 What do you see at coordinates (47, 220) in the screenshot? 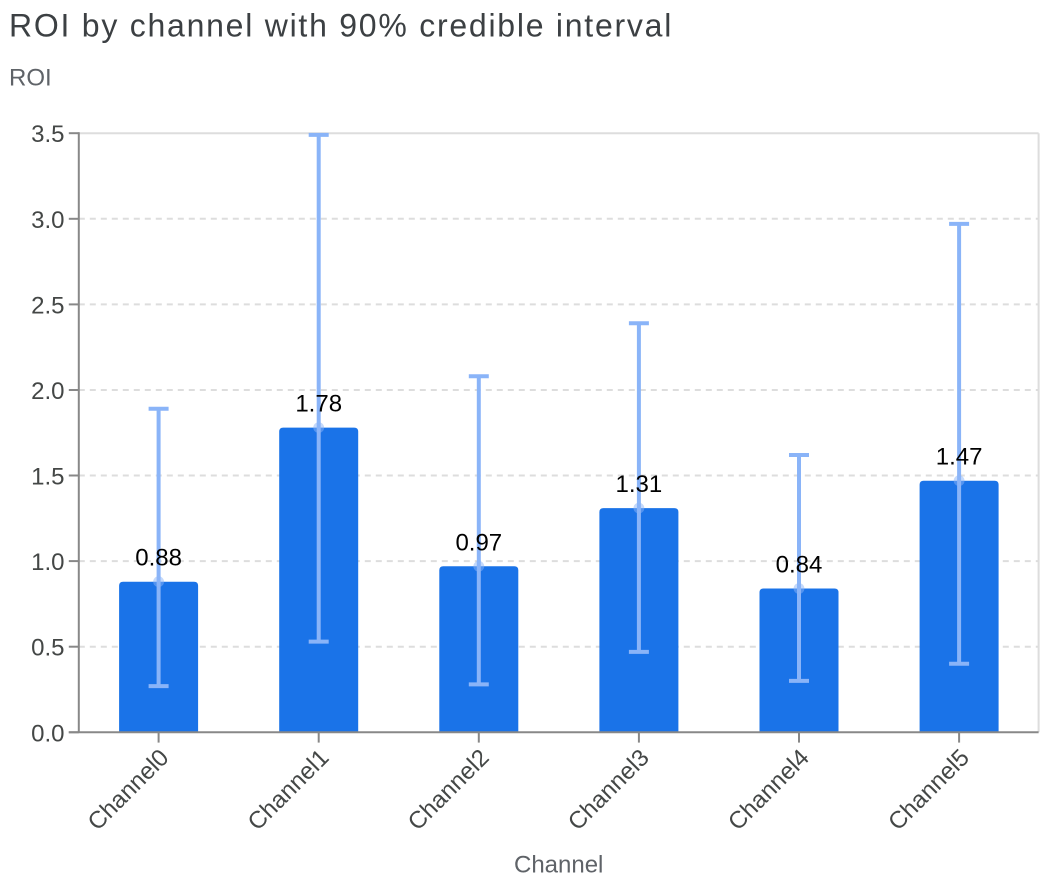
I see `svg-text: 3.0` at bounding box center [47, 220].